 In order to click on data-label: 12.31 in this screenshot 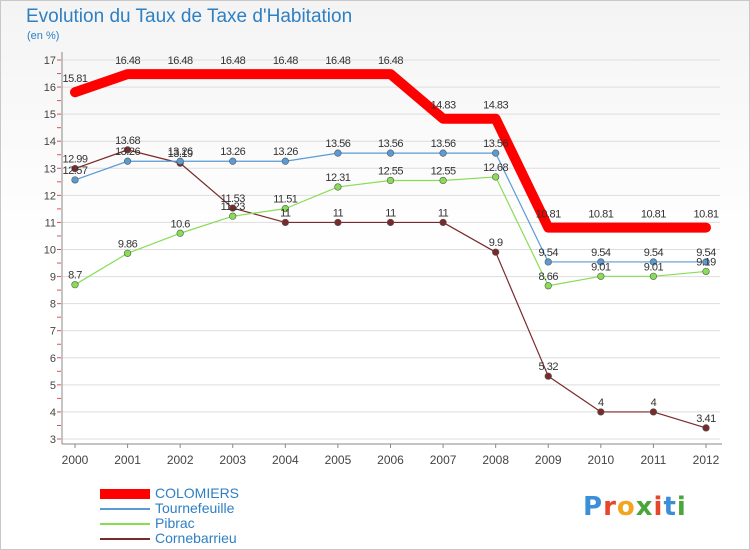, I will do `click(337, 178)`.